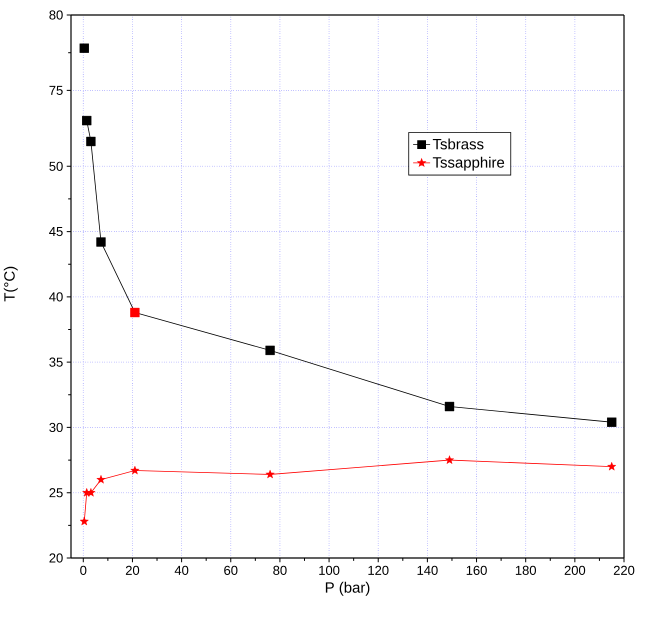  I want to click on x-tick-label: 140, so click(428, 570).